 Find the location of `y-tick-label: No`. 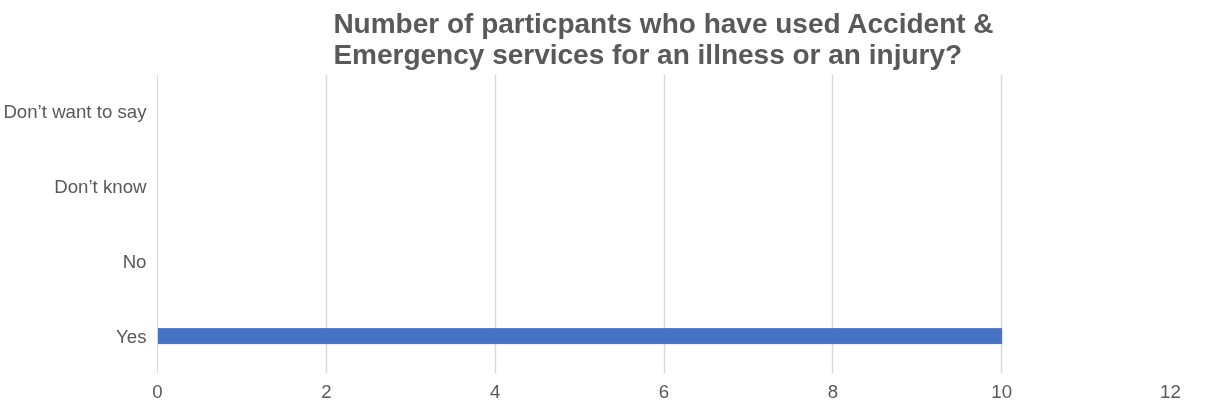

y-tick-label: No is located at coordinates (134, 261).